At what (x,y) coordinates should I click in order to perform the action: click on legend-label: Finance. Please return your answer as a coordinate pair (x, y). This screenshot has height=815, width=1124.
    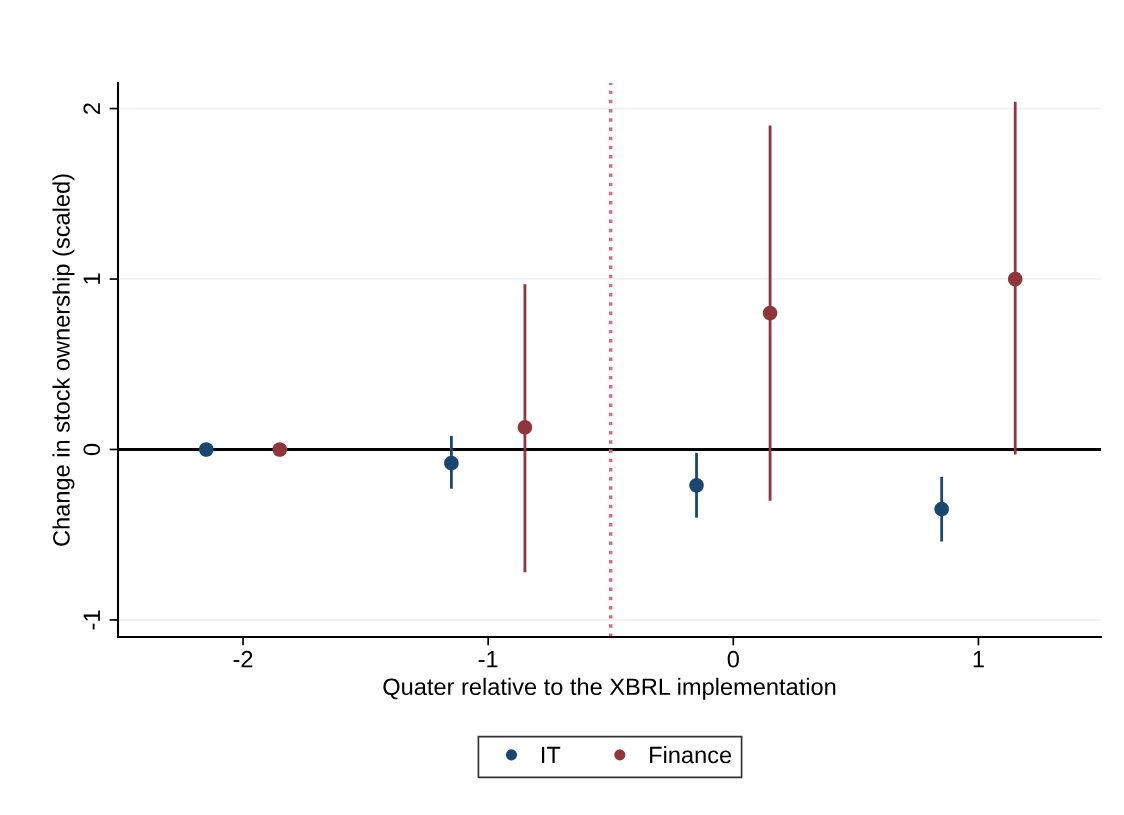
    Looking at the image, I should click on (691, 754).